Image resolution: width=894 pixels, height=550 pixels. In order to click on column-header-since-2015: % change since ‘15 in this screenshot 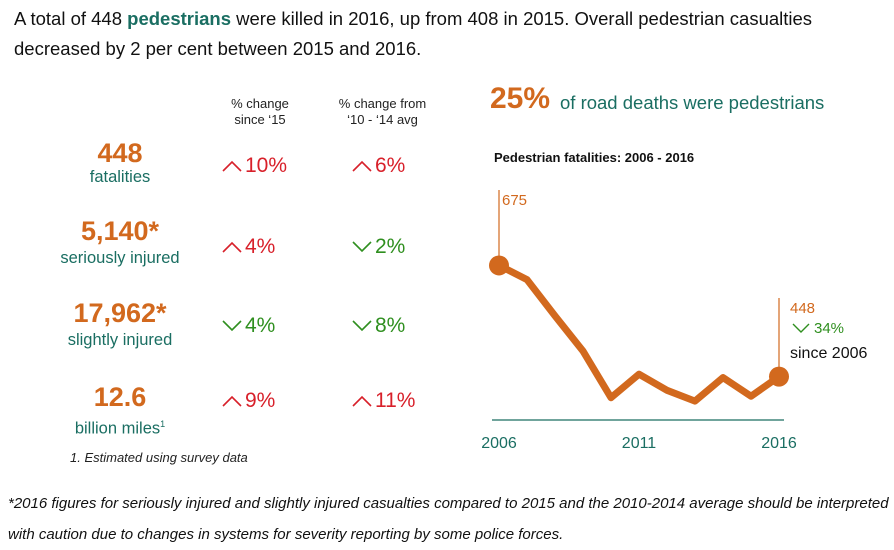, I will do `click(260, 111)`.